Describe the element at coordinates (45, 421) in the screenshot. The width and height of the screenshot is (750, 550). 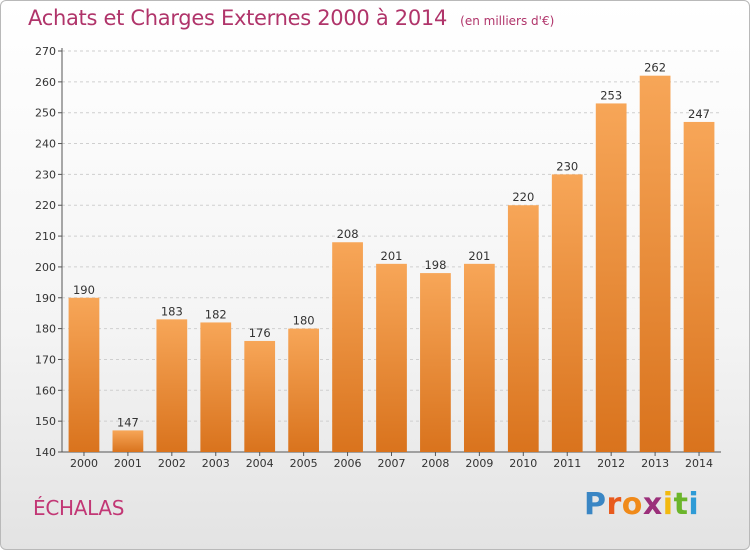
I see `y-tick-label: 150` at that location.